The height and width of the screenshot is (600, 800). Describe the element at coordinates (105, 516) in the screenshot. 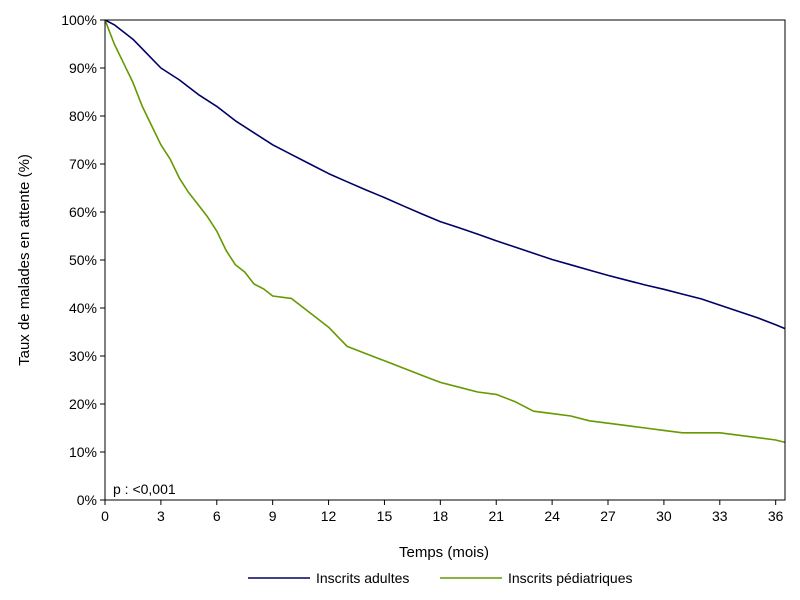

I see `x-tick-label: 0` at that location.